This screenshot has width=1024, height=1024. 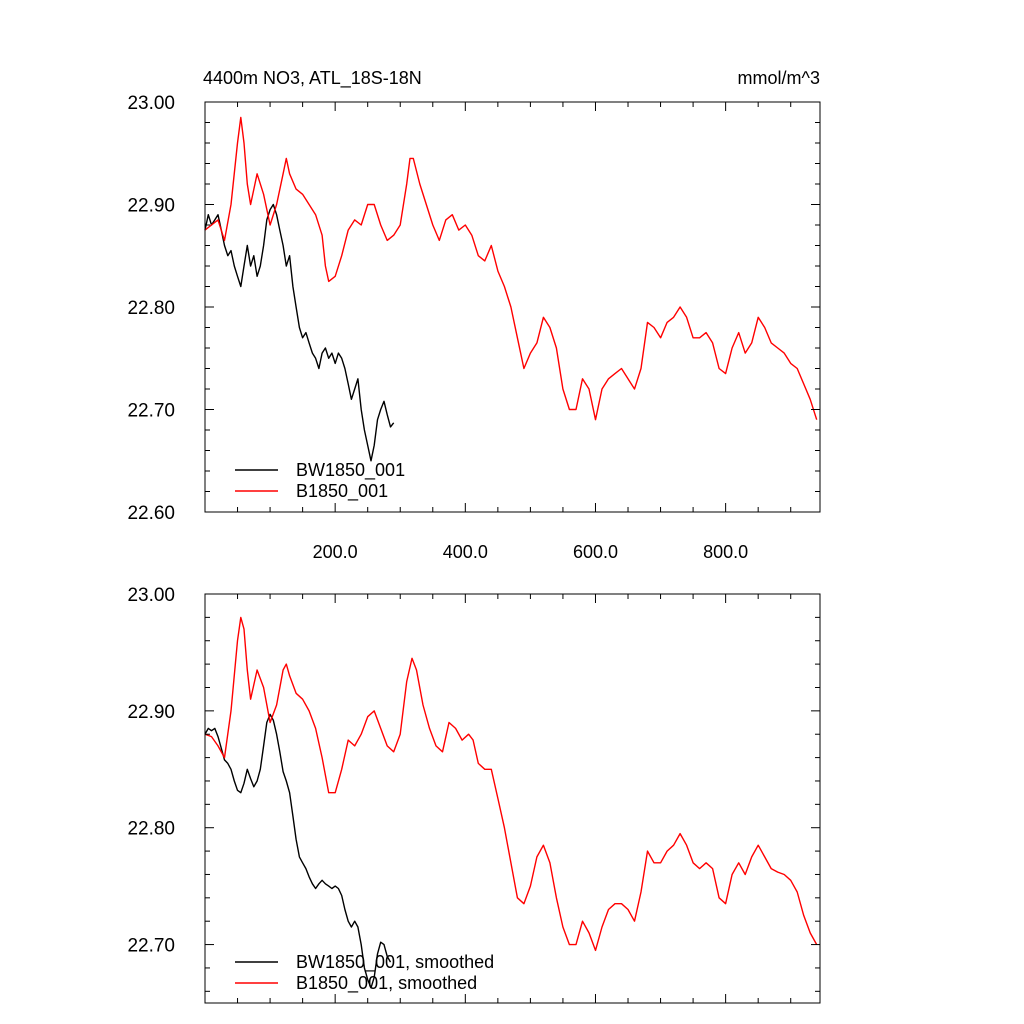 I want to click on legend-label-b1850-smoothed: B1850_001, smoothed, so click(x=386, y=983).